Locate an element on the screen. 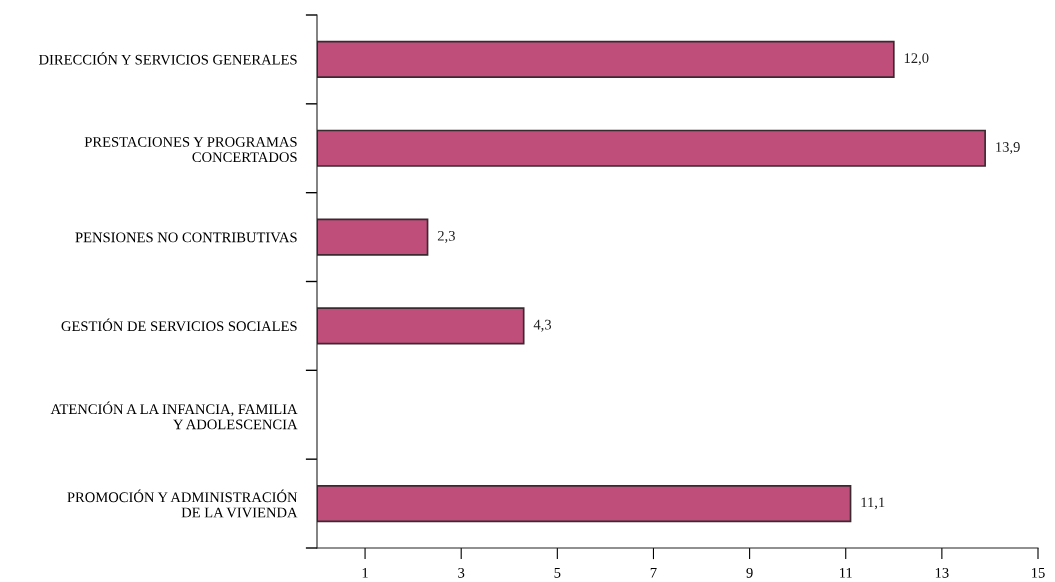  data-label: 4,3 is located at coordinates (542, 325).